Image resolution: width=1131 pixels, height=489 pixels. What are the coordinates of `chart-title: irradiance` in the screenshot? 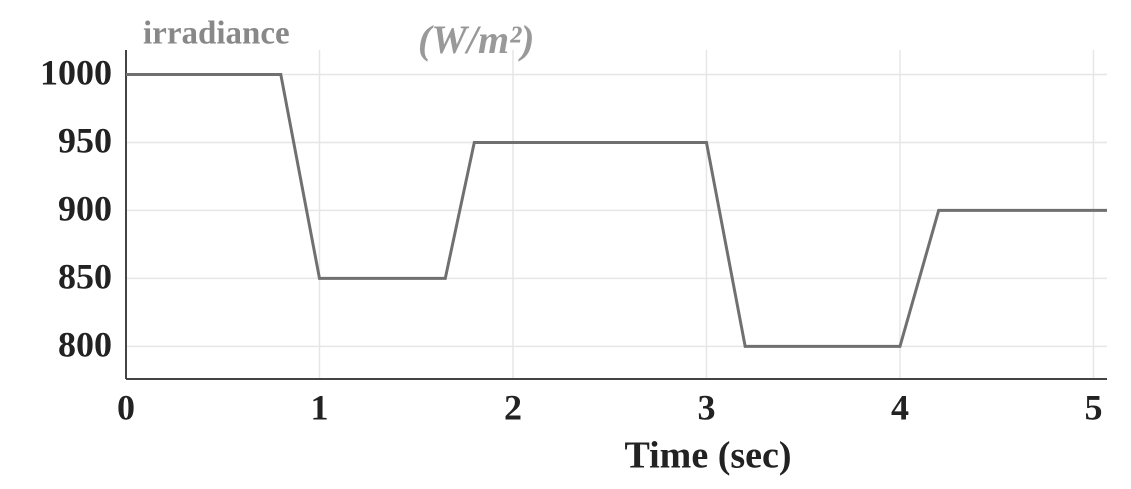 It's located at (216, 34).